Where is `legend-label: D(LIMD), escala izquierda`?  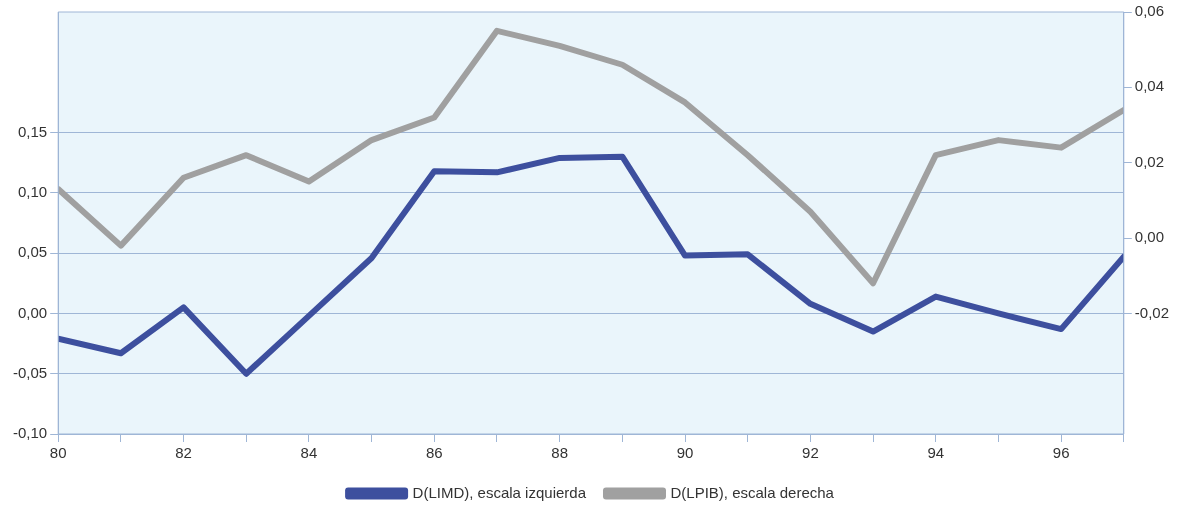 legend-label: D(LIMD), escala izquierda is located at coordinates (499, 492).